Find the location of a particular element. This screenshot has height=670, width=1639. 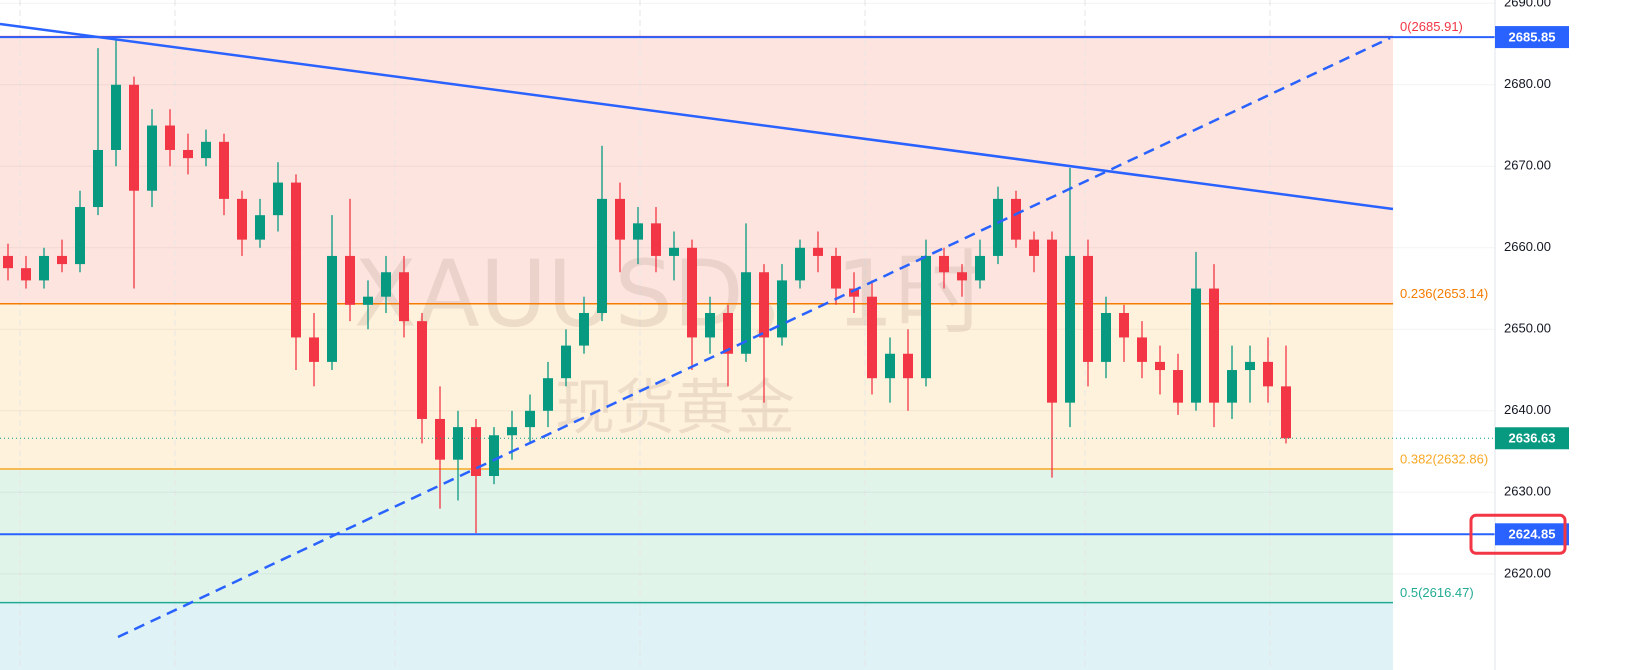

highlight-box is located at coordinates (1518, 534).